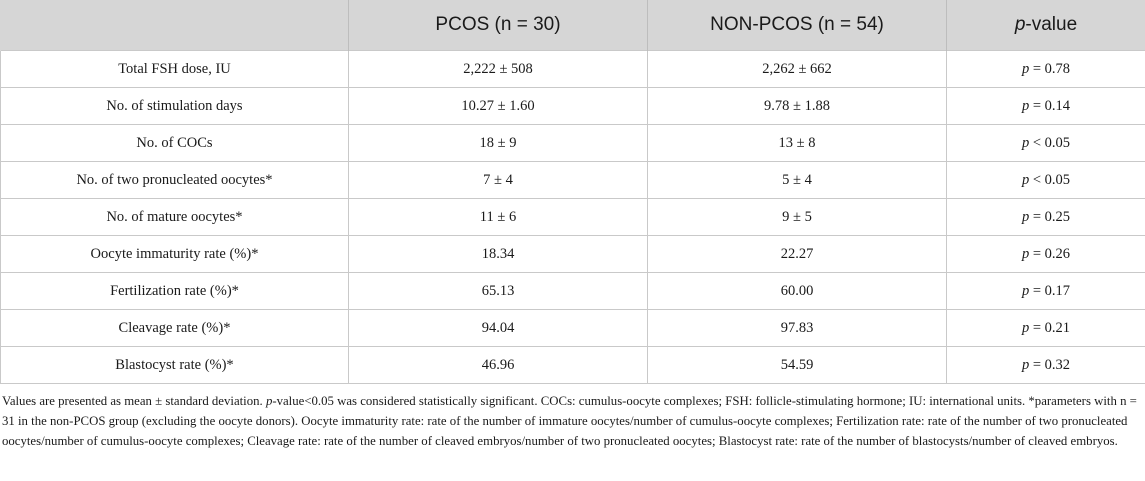 This screenshot has height=481, width=1145. I want to click on cell-pcos: 7 ± 4, so click(498, 180).